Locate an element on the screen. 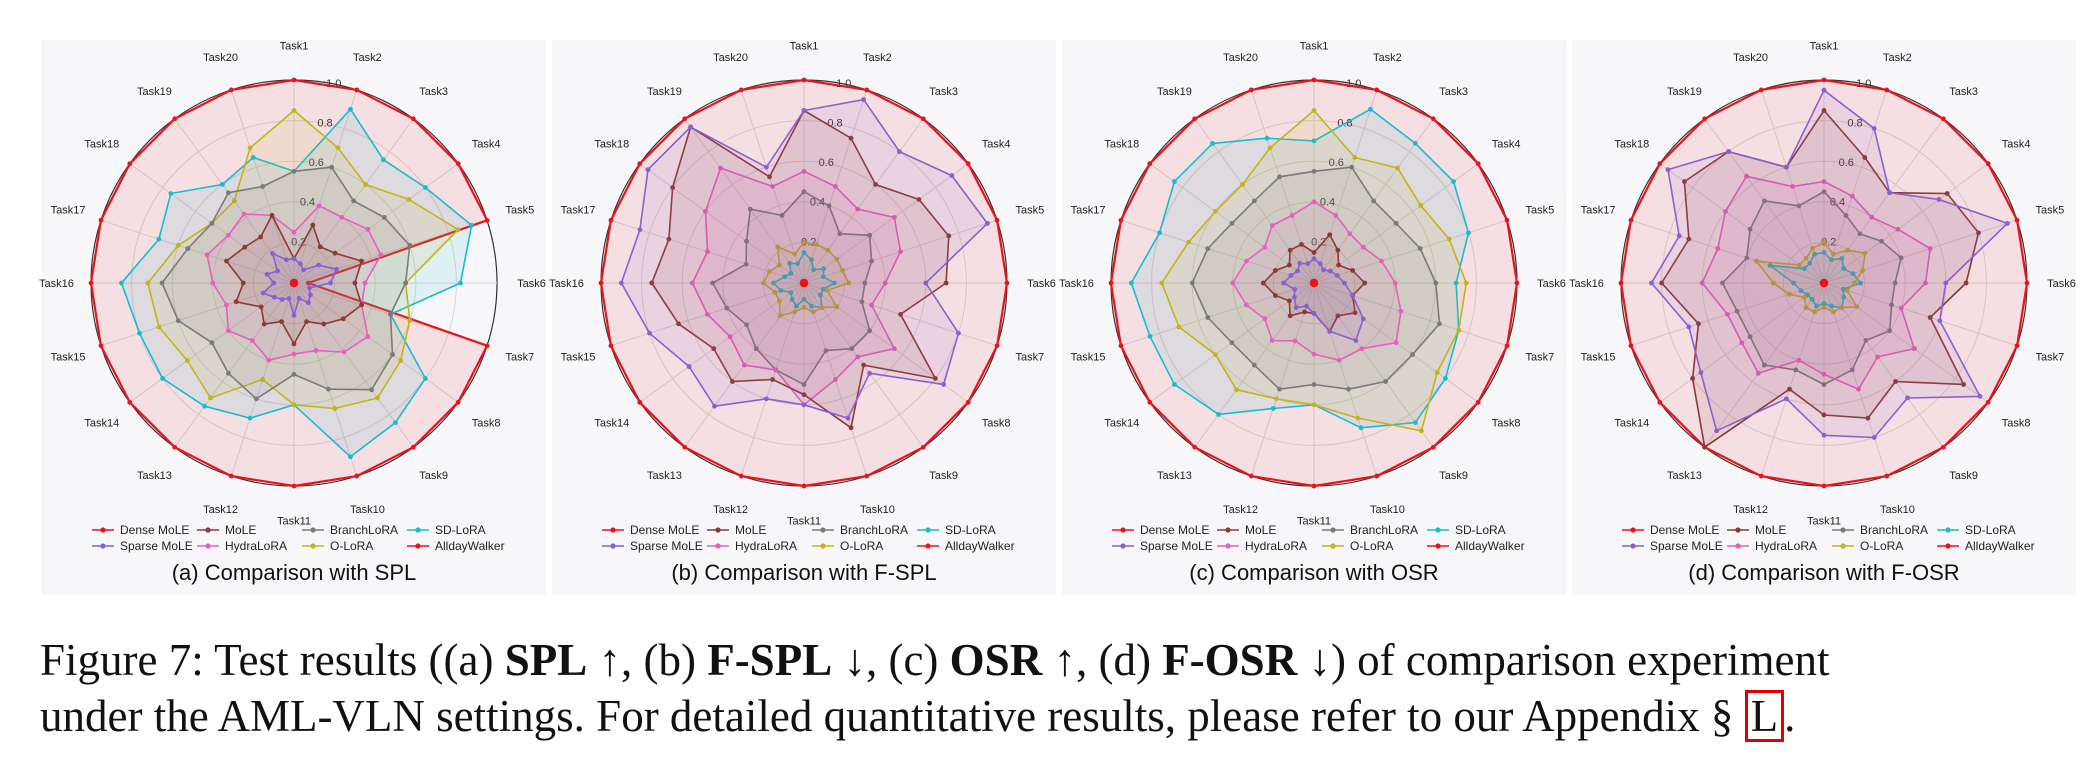 This screenshot has width=2088, height=770. legend-item: Dense MoLE is located at coordinates (140, 530).